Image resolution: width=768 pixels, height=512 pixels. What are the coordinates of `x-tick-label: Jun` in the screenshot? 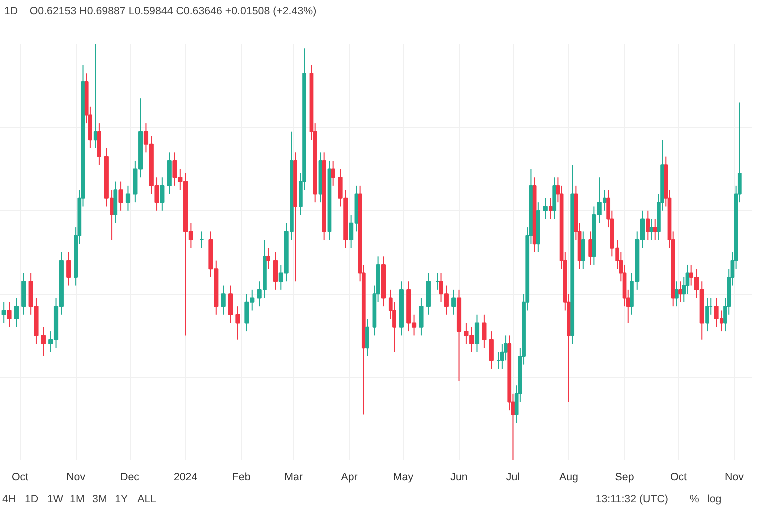 It's located at (459, 478).